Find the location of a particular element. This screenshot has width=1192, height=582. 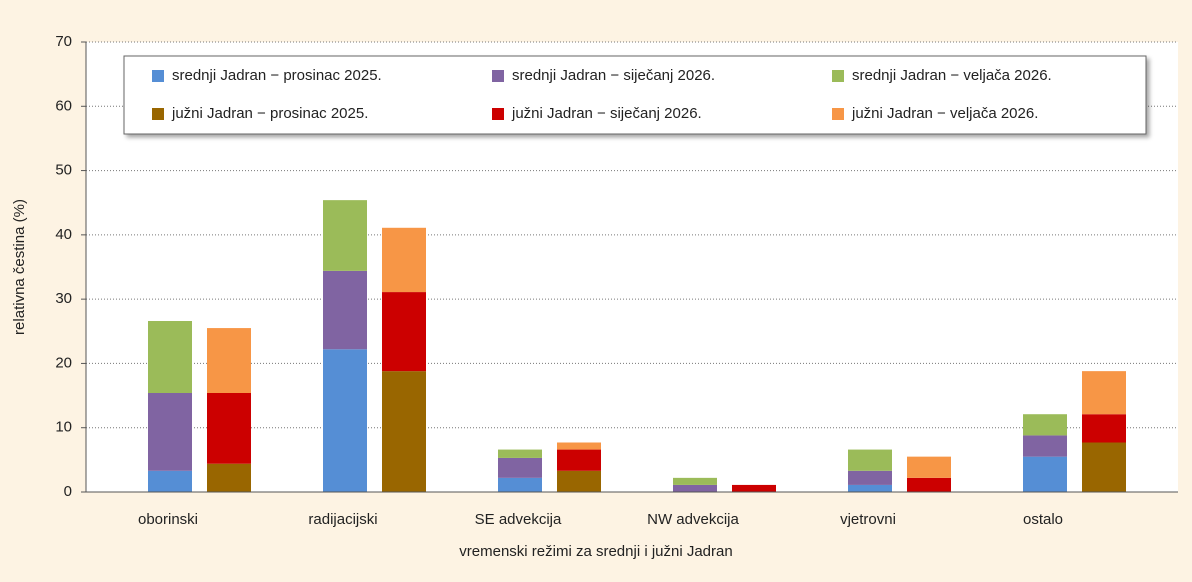

legend-label: srednji Jadran − prosinac 2025. is located at coordinates (277, 75).